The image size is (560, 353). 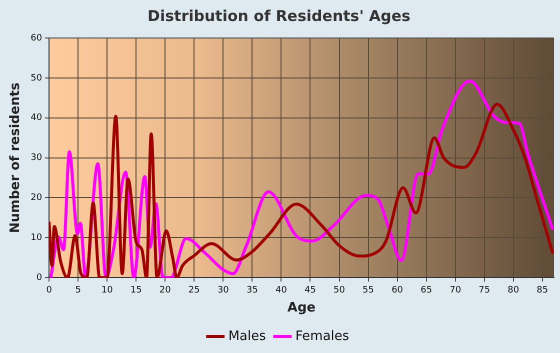 What do you see at coordinates (456, 290) in the screenshot?
I see `x-tick-label: 70` at bounding box center [456, 290].